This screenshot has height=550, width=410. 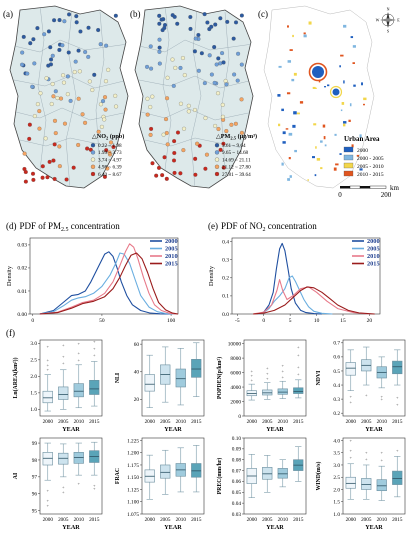 I want to click on box-ndvi-xtick-label: 2005, so click(x=366, y=422).